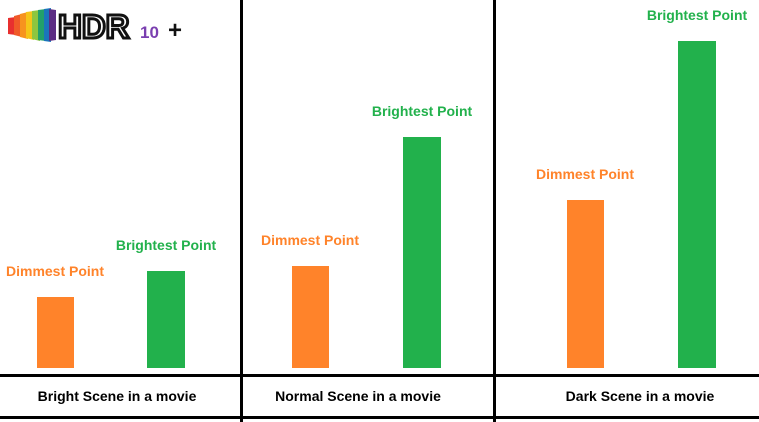 The width and height of the screenshot is (759, 422). Describe the element at coordinates (117, 396) in the screenshot. I see `scene-label-bright: Bright Scene in a movie` at that location.